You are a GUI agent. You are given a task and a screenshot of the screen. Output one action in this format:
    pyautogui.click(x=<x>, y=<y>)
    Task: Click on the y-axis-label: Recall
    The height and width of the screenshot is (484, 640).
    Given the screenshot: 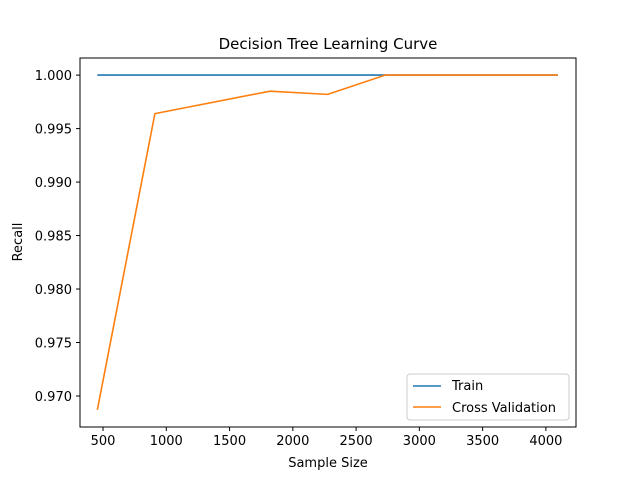 What is the action you would take?
    pyautogui.click(x=18, y=242)
    